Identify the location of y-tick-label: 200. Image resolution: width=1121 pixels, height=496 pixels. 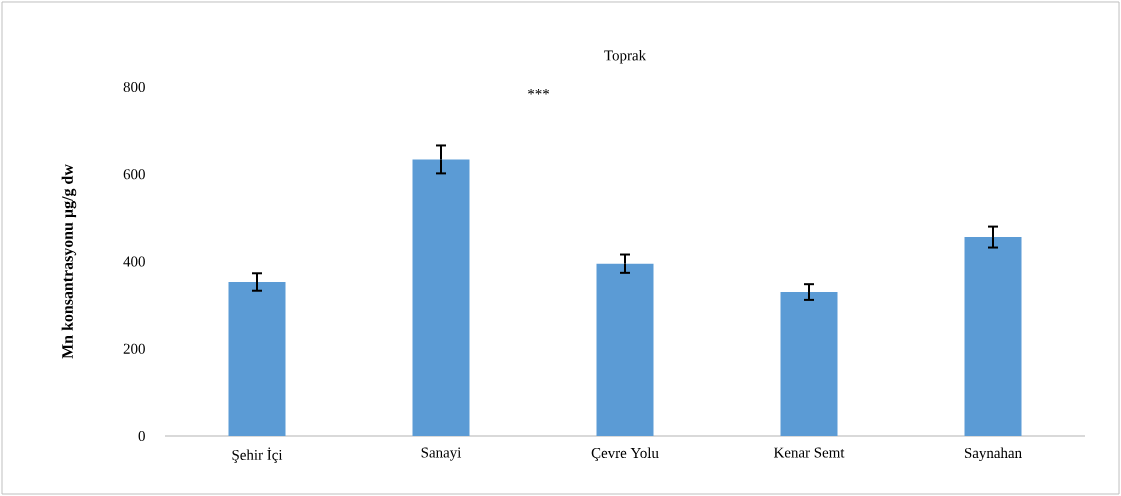
(134, 348).